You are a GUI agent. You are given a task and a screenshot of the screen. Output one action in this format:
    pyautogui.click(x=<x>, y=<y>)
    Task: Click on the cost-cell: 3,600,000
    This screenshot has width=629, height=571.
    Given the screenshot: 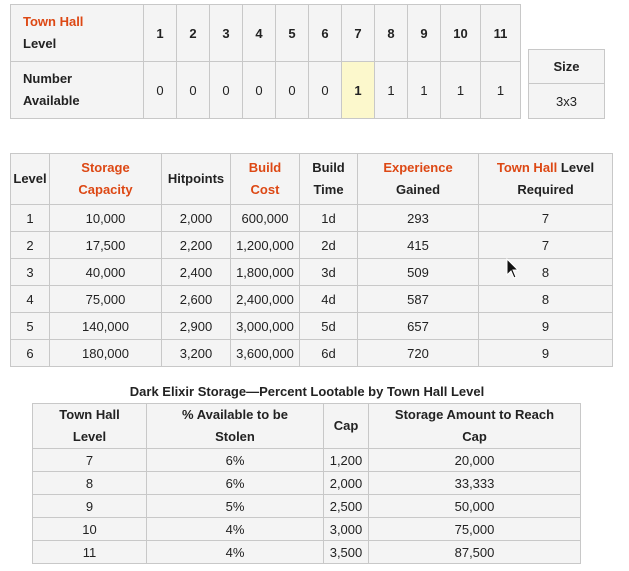 What is the action you would take?
    pyautogui.click(x=265, y=353)
    